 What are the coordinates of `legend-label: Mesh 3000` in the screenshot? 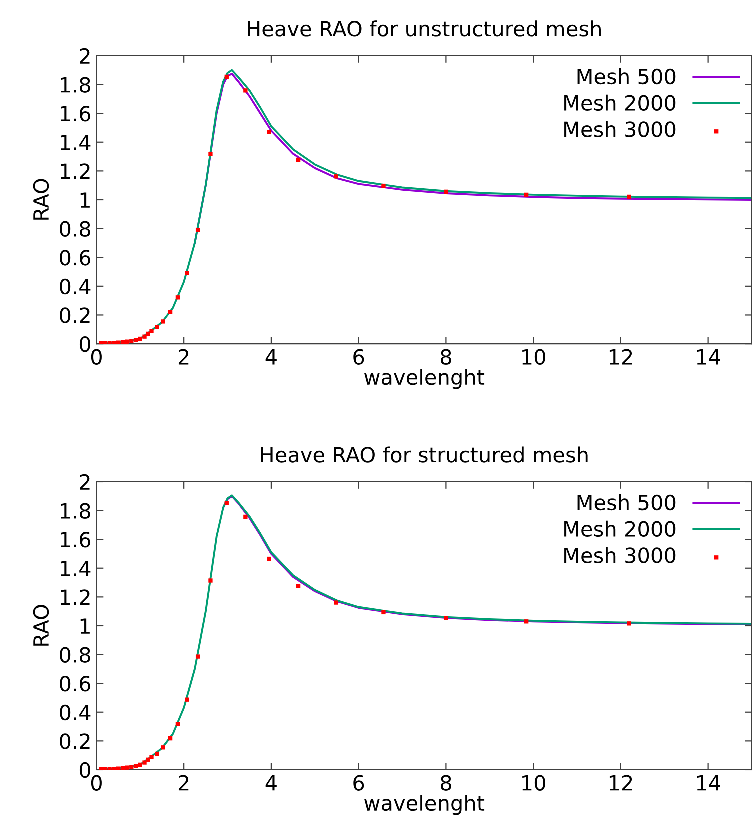 It's located at (620, 555).